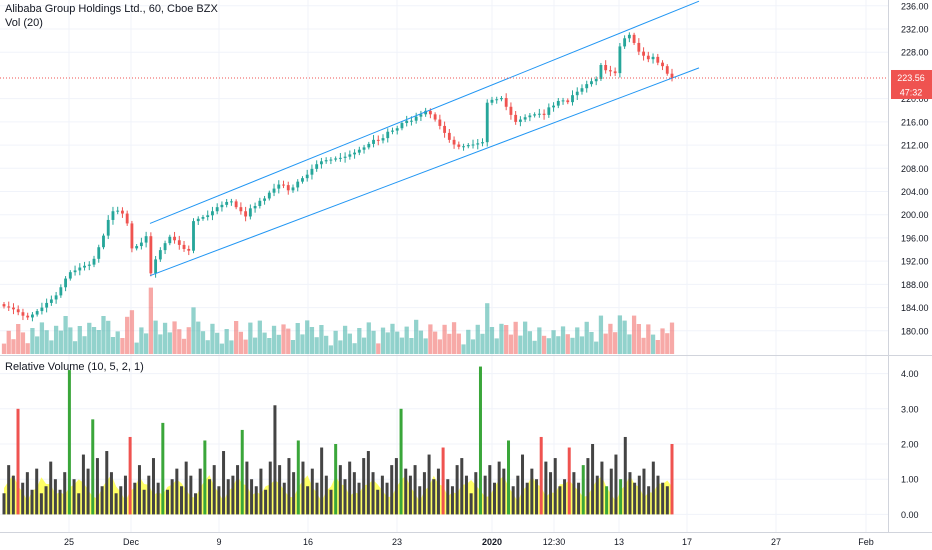 This screenshot has height=550, width=932. Describe the element at coordinates (24, 23) in the screenshot. I see `volume-indicator-label: Vol (20)` at that location.